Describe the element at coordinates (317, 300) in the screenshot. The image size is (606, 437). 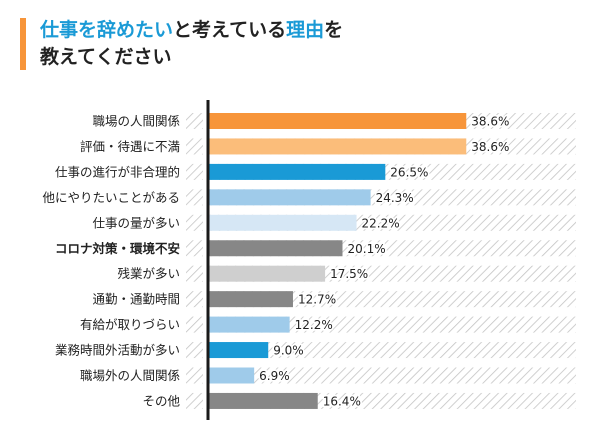
I see `value-label: 12.7%` at that location.